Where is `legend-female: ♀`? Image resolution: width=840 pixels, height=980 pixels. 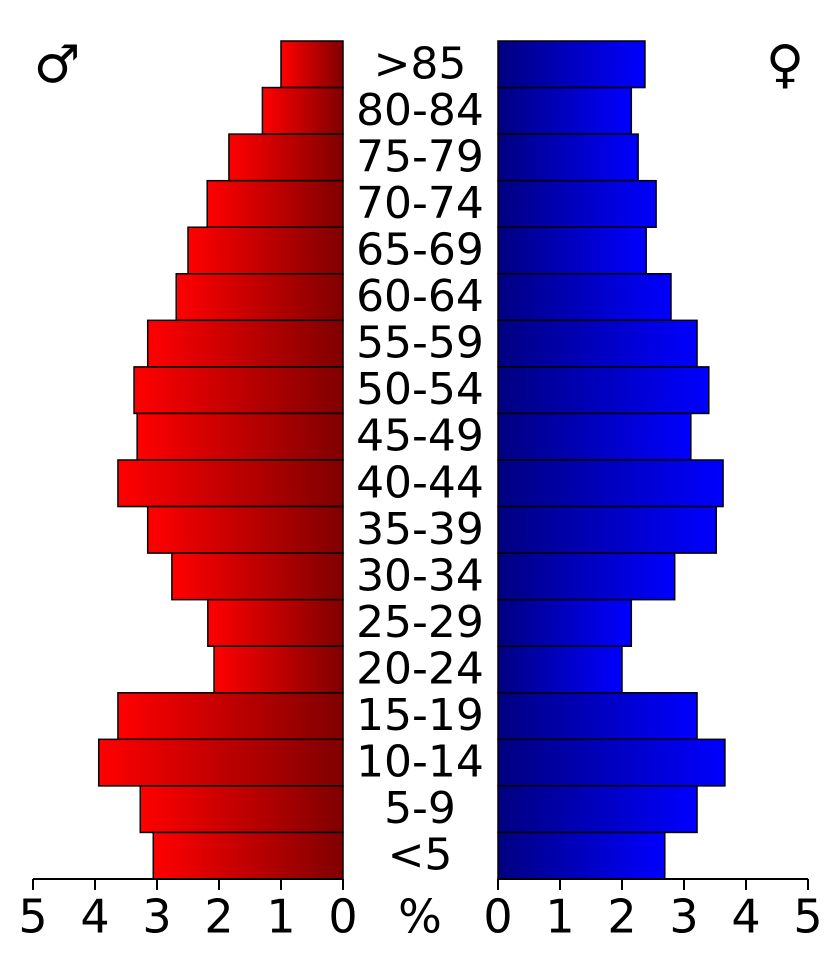 legend-female: ♀ is located at coordinates (785, 65).